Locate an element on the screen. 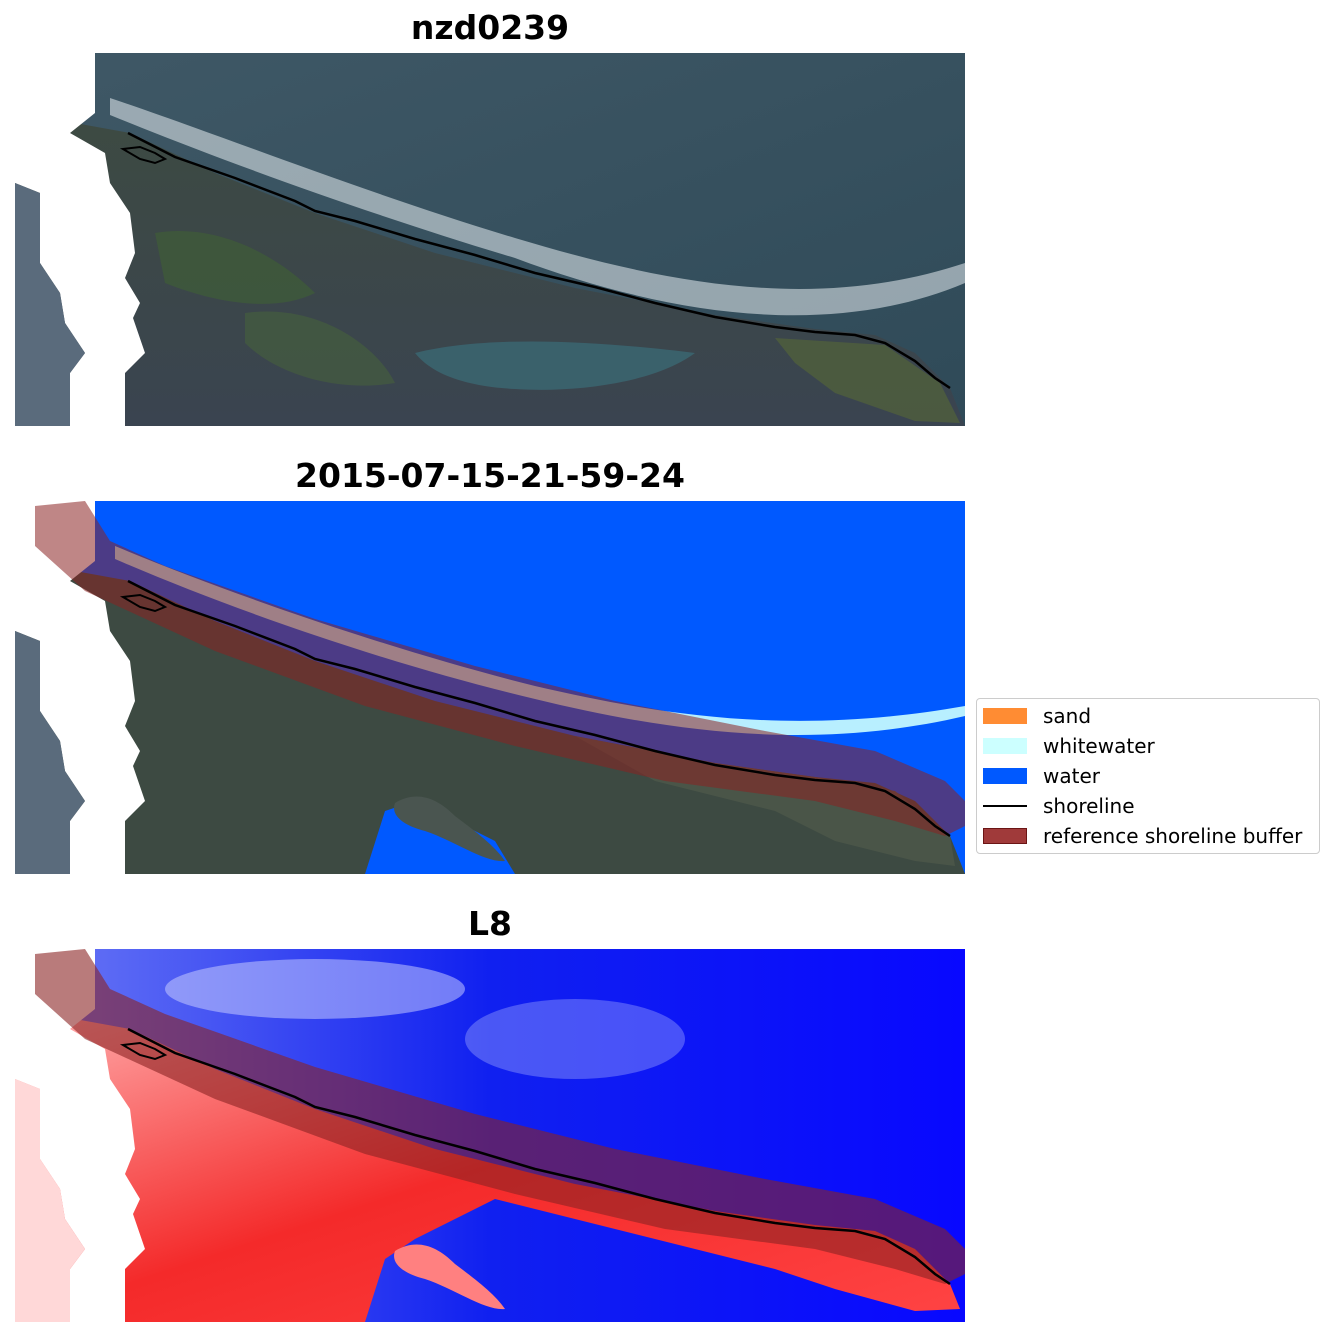 This screenshot has height=1337, width=1336. cloud-nodata-left is located at coordinates (80, 239).